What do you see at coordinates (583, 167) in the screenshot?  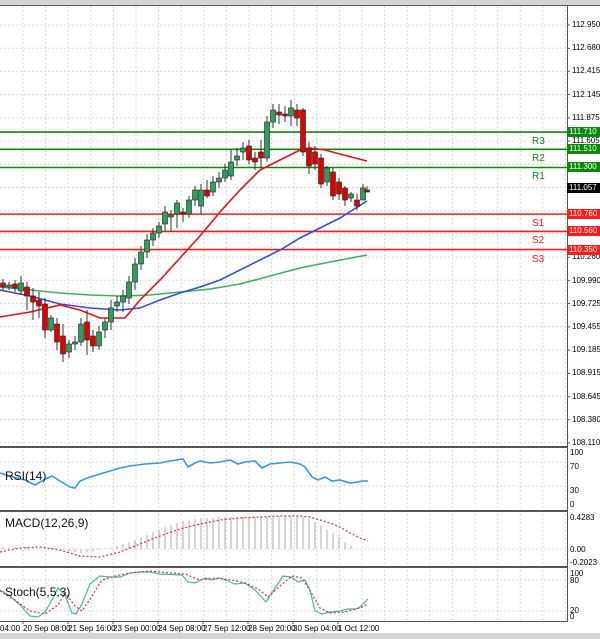 I see `level-tag-r1: 111.300` at bounding box center [583, 167].